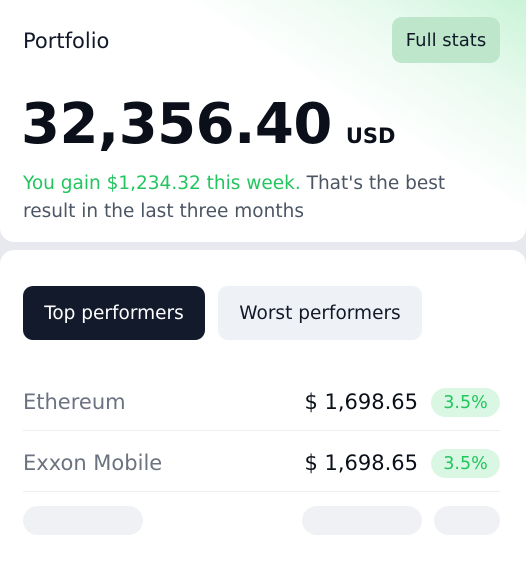 The image size is (526, 564). Describe the element at coordinates (446, 40) in the screenshot. I see `full-stats-button: Full stats` at that location.